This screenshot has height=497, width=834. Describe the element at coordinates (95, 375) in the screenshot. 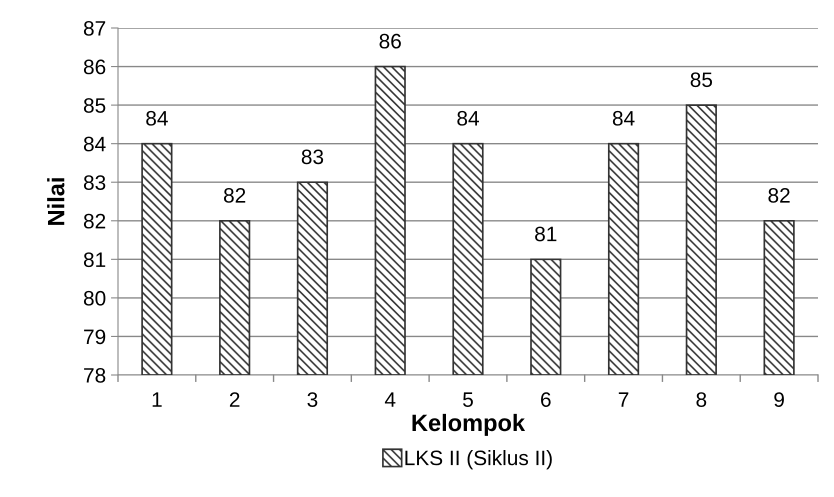

I see `y-tick-label: 78` at that location.